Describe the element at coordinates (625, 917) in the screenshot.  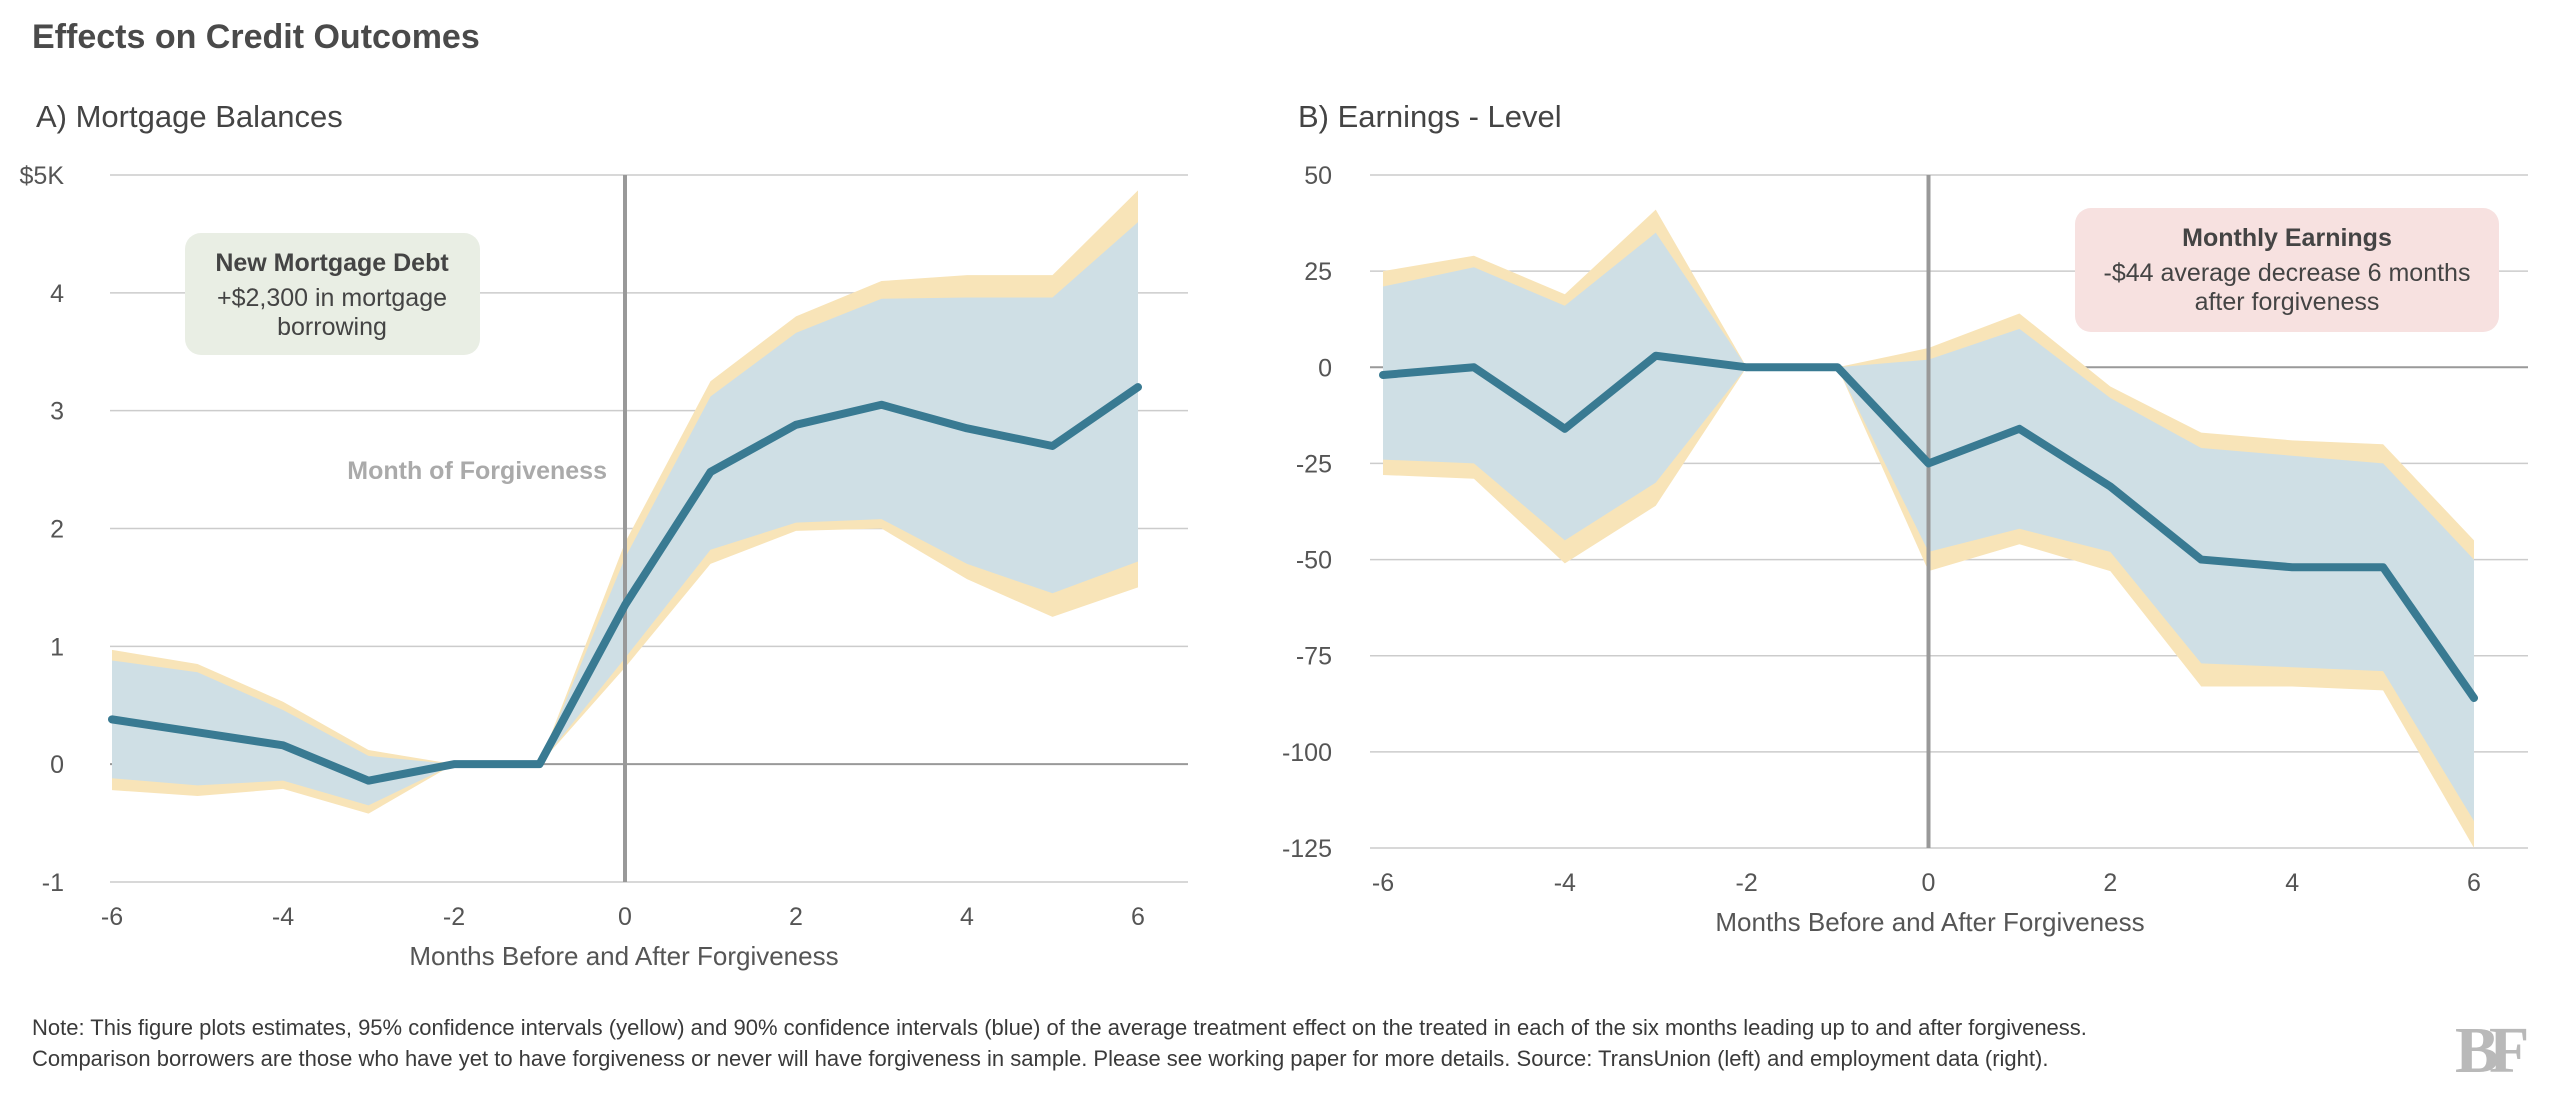
I see `panel-a-x-tick-label: 0` at that location.